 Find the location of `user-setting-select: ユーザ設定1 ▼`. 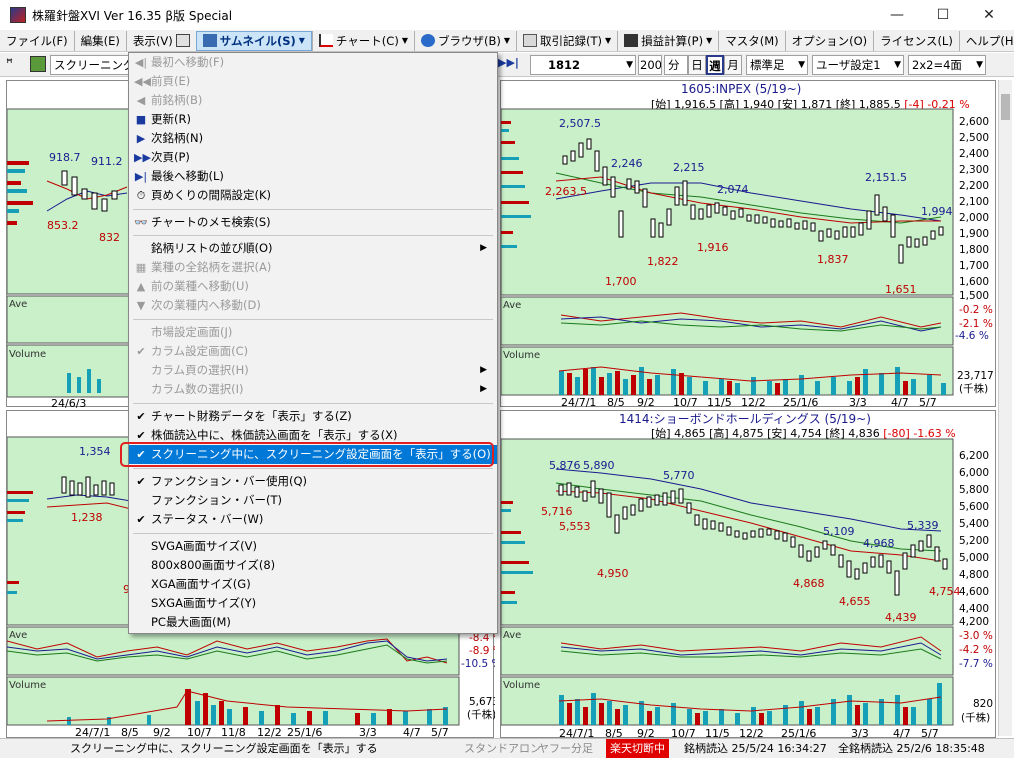

user-setting-select: ユーザ設定1 ▼ is located at coordinates (858, 65).